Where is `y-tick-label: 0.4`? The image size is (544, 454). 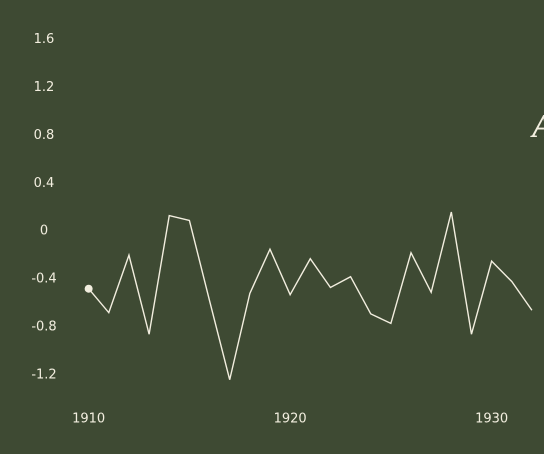
y-tick-label: 0.4 is located at coordinates (44, 183).